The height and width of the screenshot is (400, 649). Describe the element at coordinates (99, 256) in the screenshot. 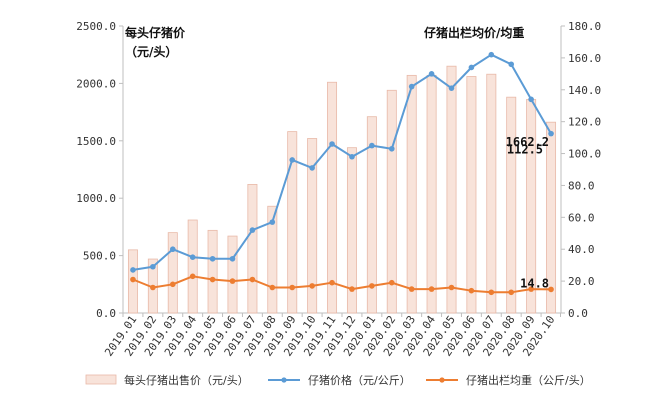

I see `left-tick-label: 500.0` at that location.